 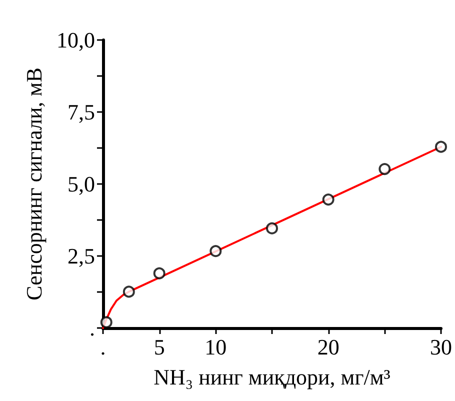 I want to click on x-axis-title: NH₃ нинг миқдори, мг/м³, so click(x=272, y=377).